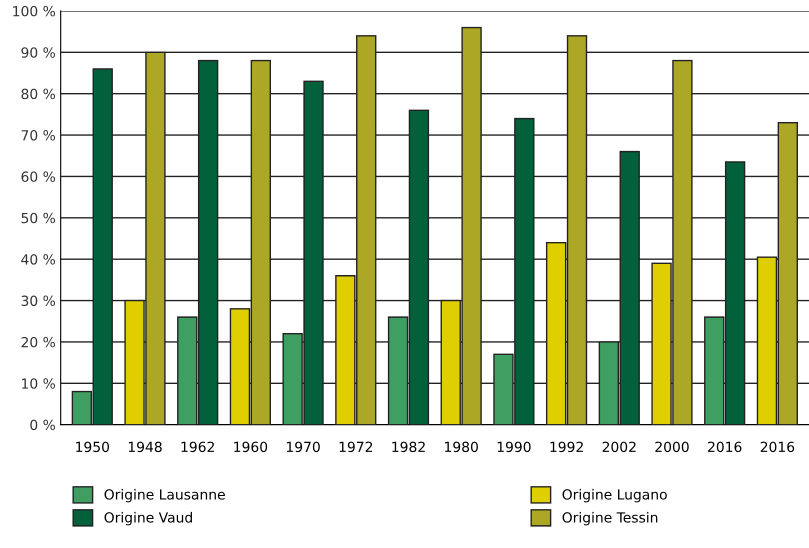 This screenshot has width=809, height=548. I want to click on legend-label: Origine Tessin, so click(610, 519).